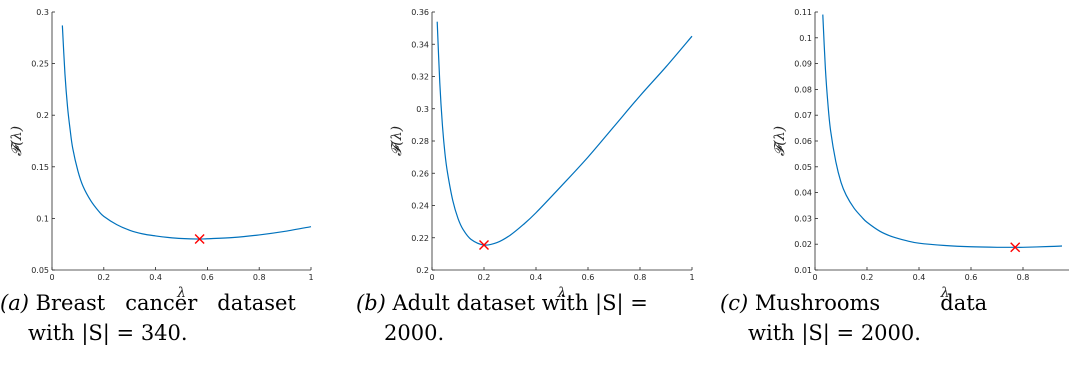 The height and width of the screenshot is (383, 1069). I want to click on y-tick-label-c: 0.02, so click(803, 244).